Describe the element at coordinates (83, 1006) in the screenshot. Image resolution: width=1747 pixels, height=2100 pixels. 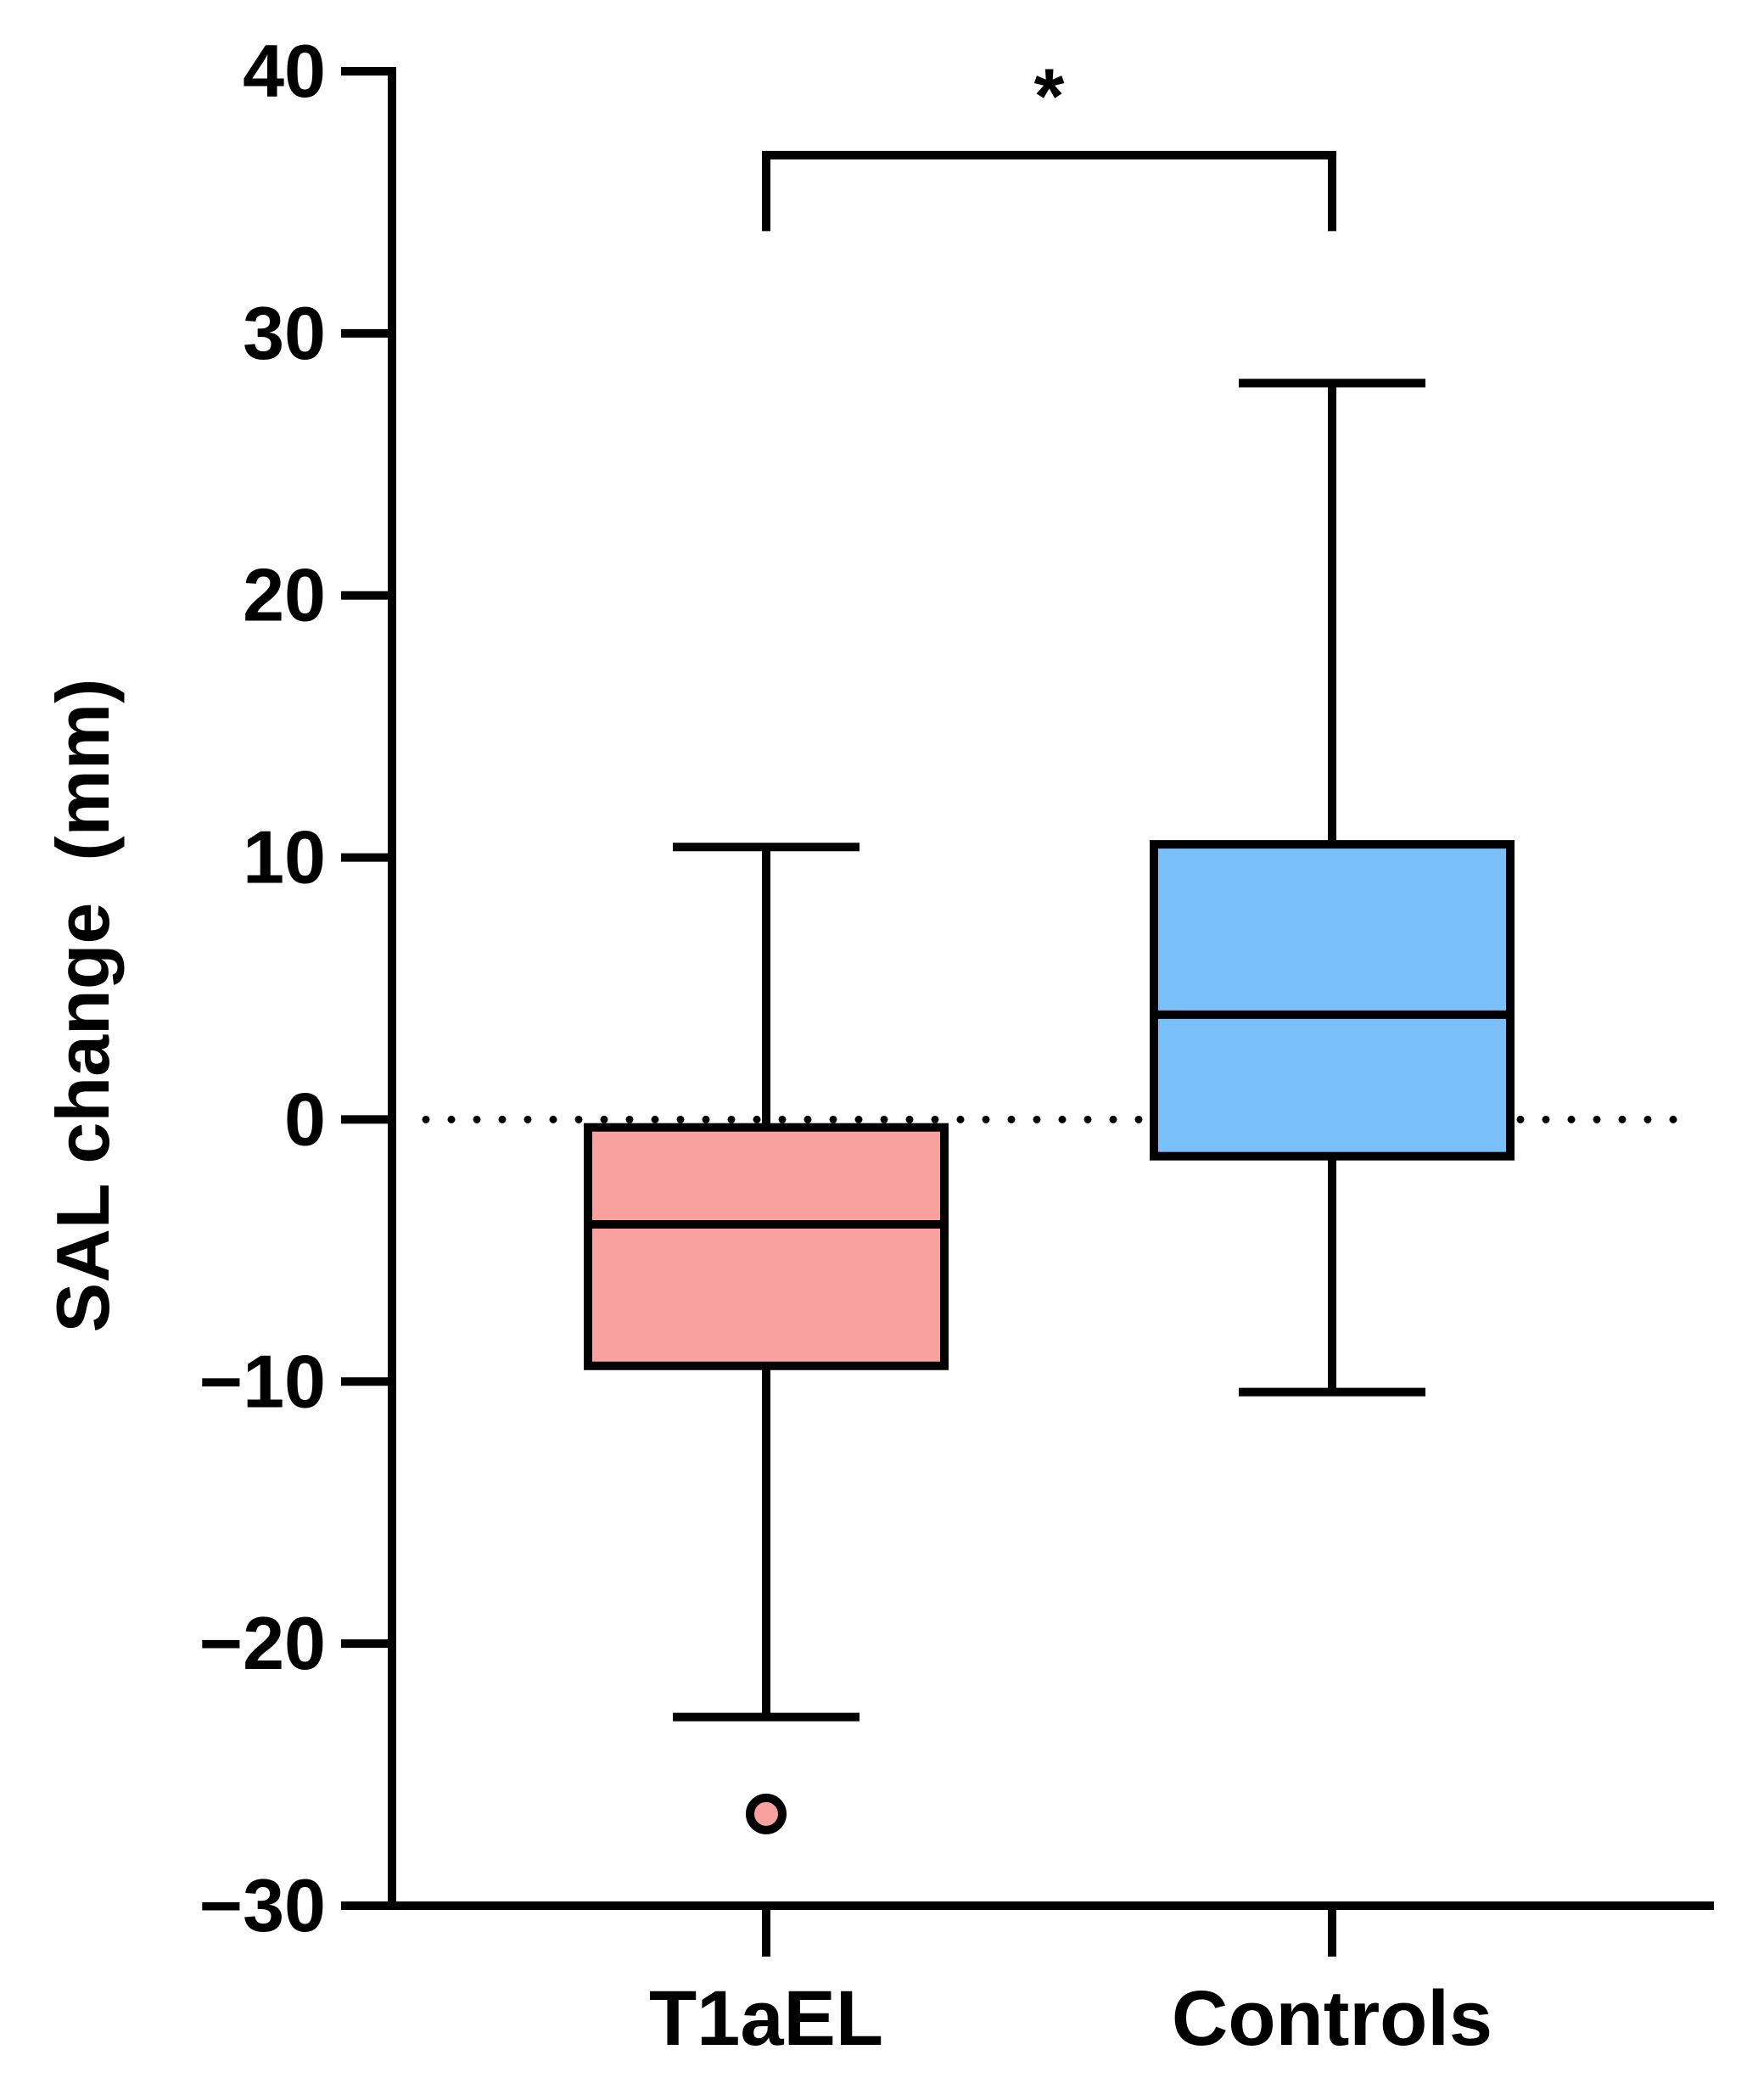
I see `y-axis-label: SAL change (mm)` at that location.